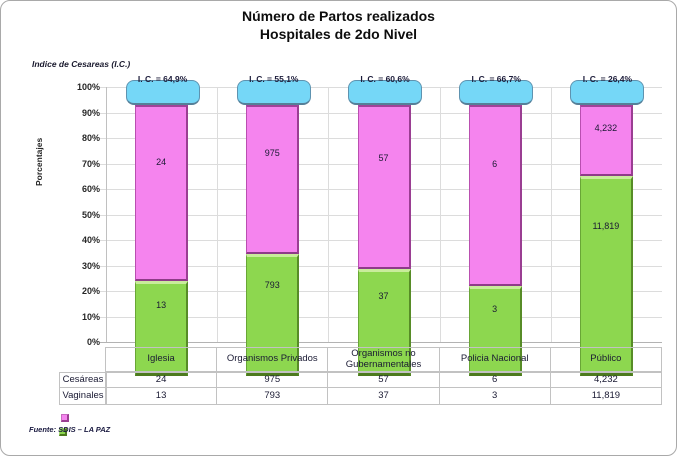  I want to click on ic-callout-label: I. C. = 26,4%, so click(607, 79).